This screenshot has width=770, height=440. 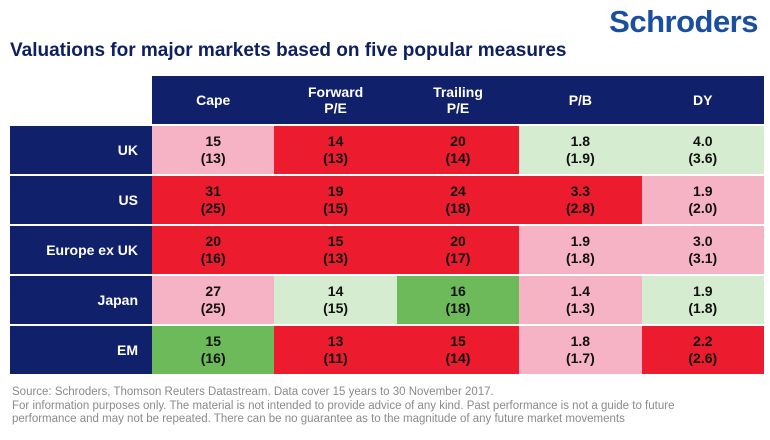 I want to click on cell-value: 31, so click(x=213, y=191).